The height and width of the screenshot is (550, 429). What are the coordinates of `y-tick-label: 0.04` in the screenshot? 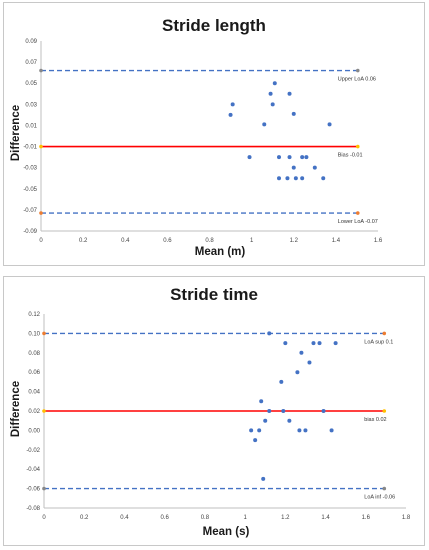 It's located at (34, 393).